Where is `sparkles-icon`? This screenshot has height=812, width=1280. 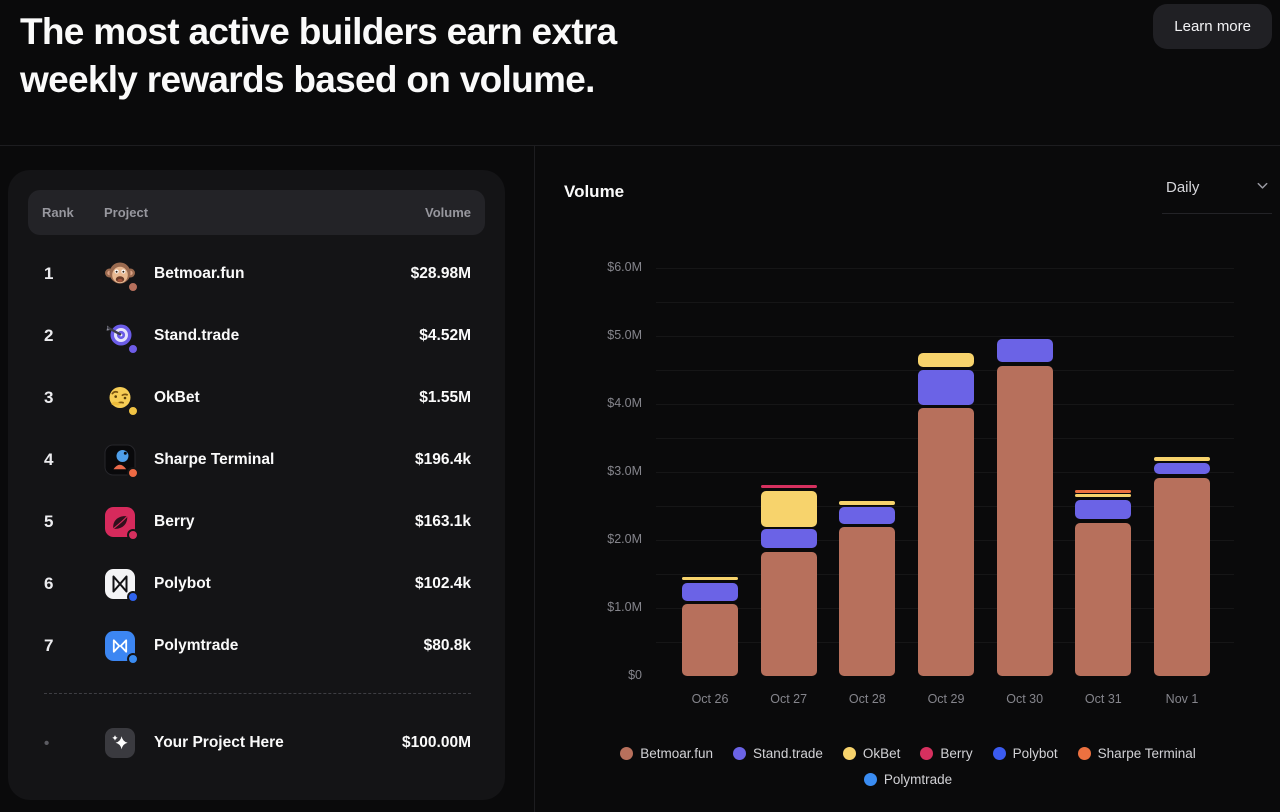 sparkles-icon is located at coordinates (120, 743).